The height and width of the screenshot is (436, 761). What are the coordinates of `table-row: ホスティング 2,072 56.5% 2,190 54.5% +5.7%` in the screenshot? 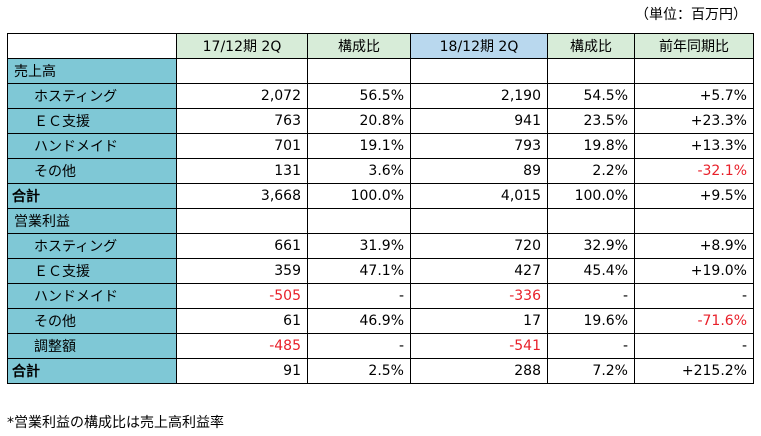 It's located at (380, 96).